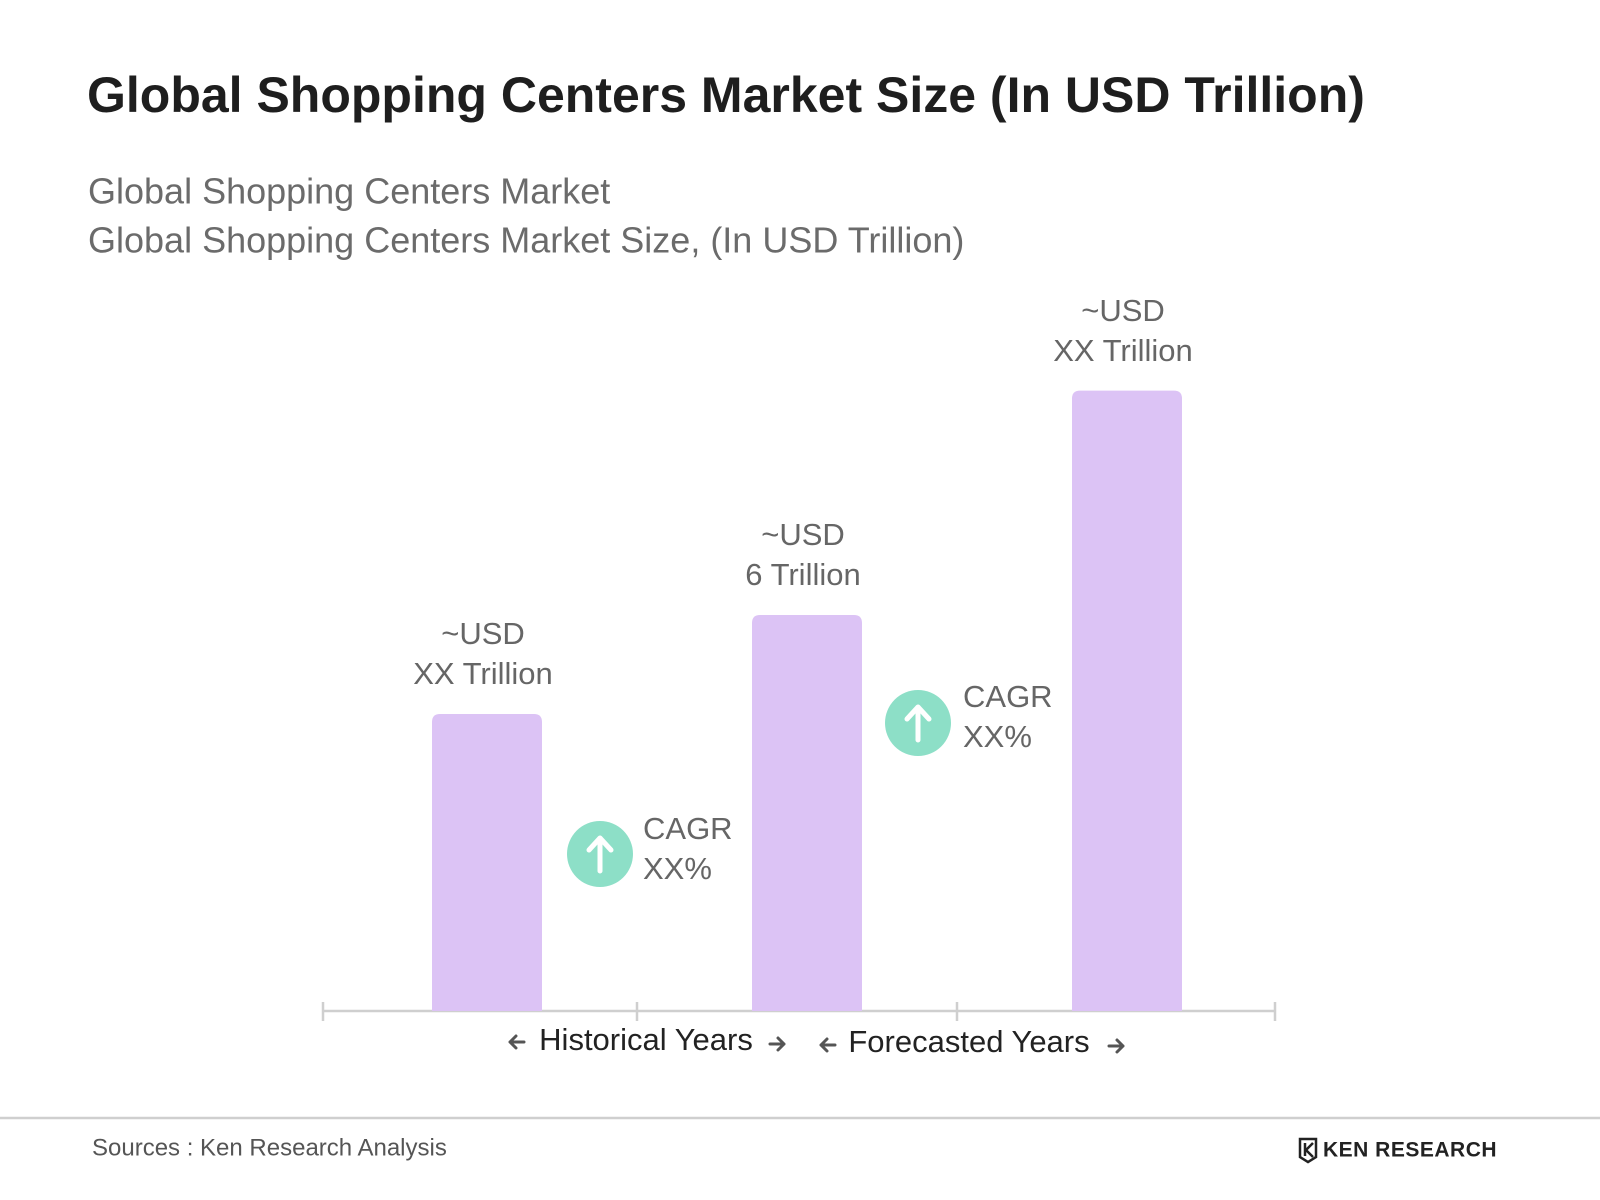 This screenshot has height=1200, width=1600. I want to click on chart-subtitle: Global Shopping Centers Market, so click(349, 191).